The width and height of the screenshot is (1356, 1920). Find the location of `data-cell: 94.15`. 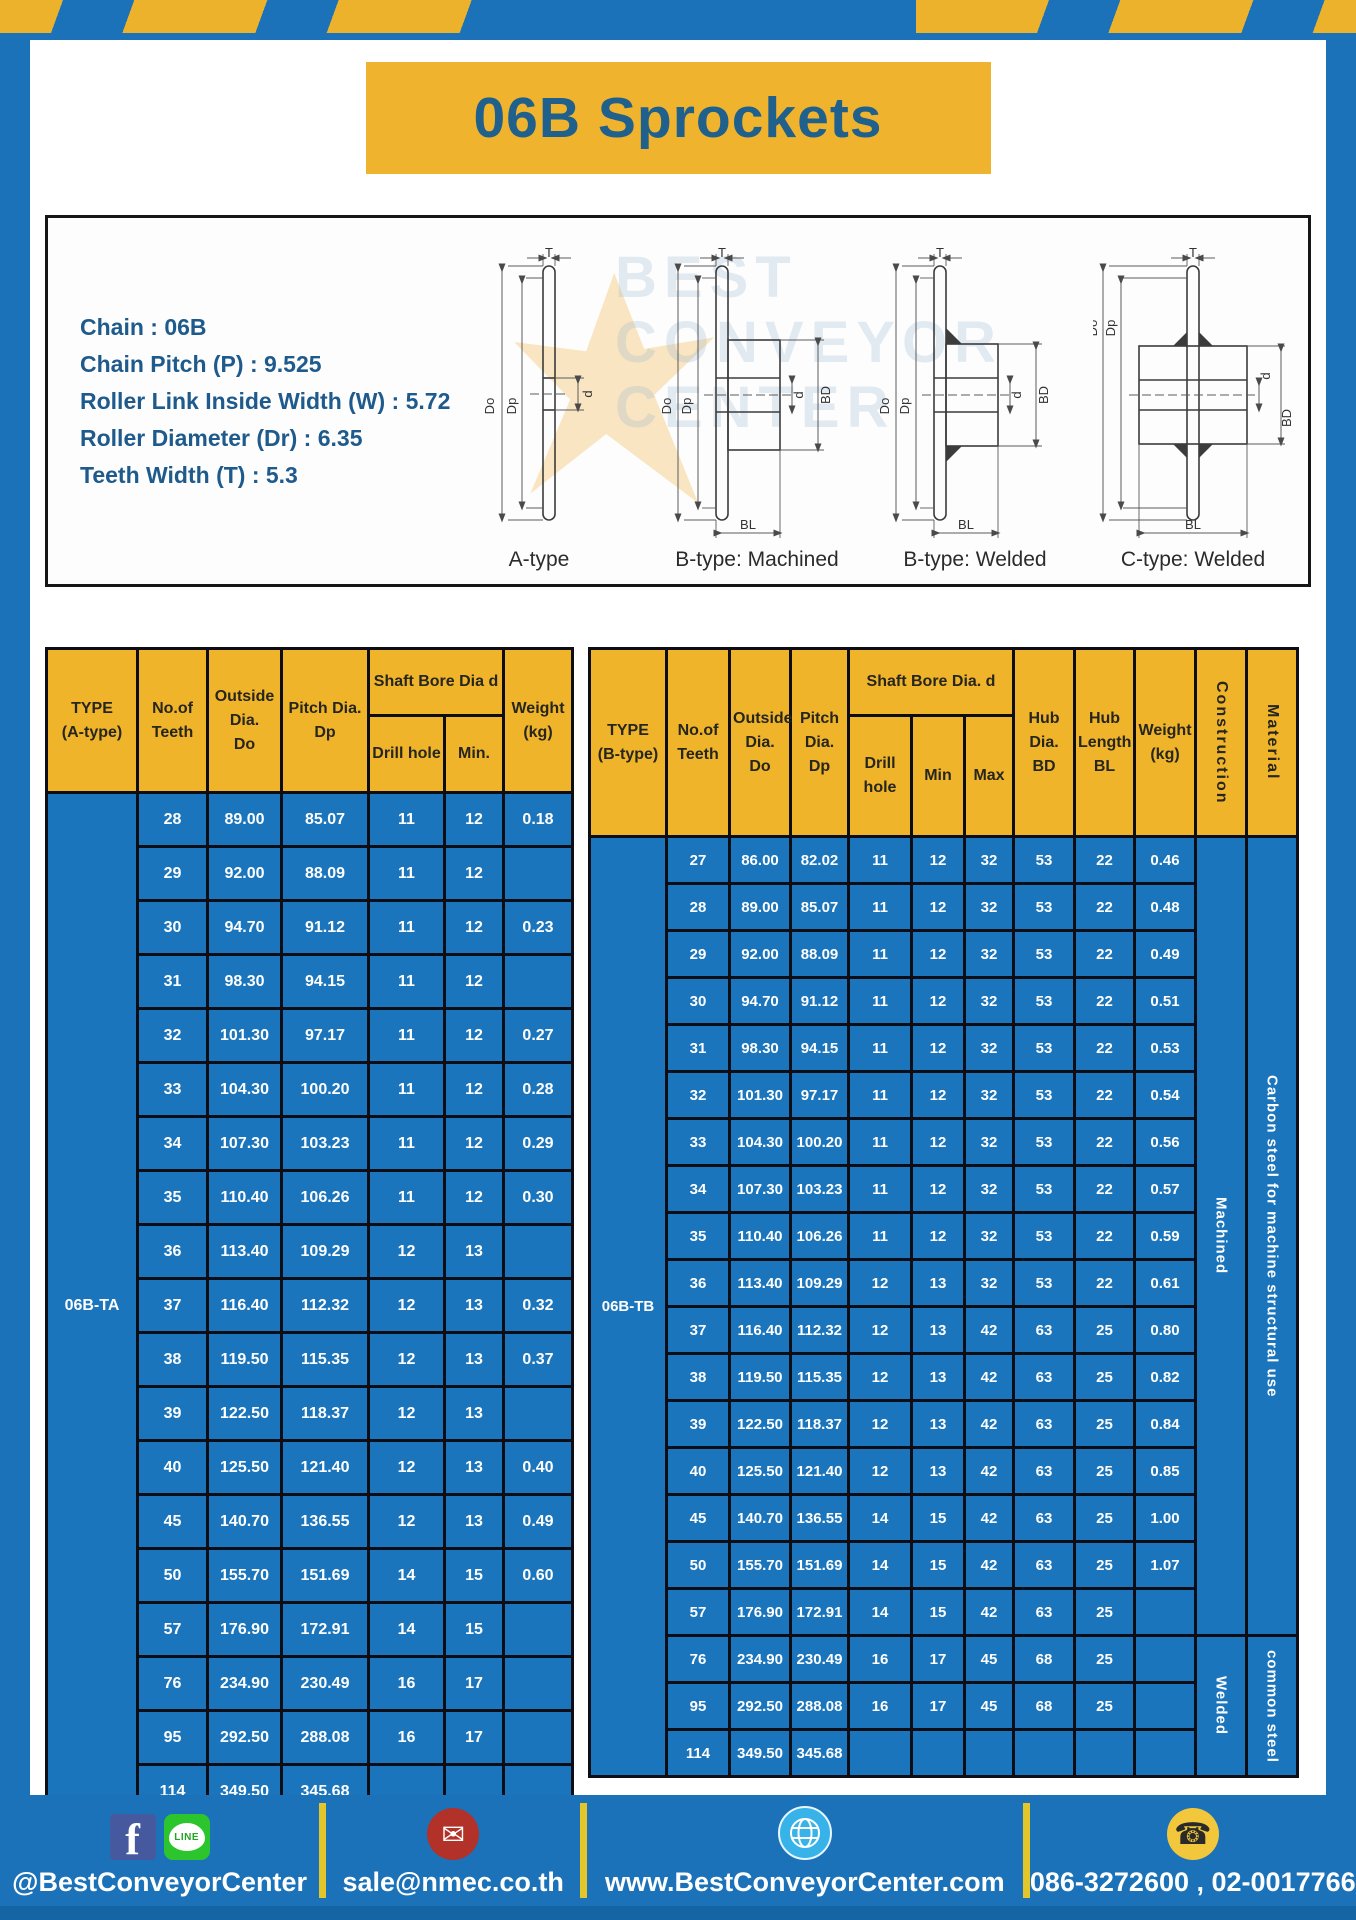

data-cell: 94.15 is located at coordinates (819, 1048).